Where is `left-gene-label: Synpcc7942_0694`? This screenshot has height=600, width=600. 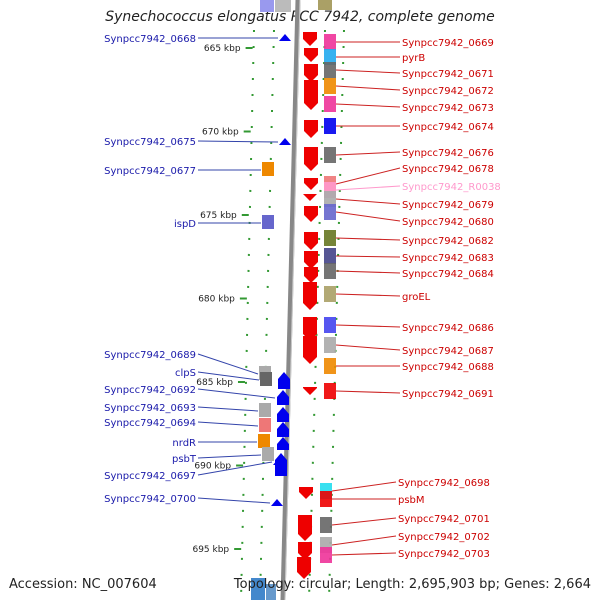 left-gene-label: Synpcc7942_0694 is located at coordinates (150, 423).